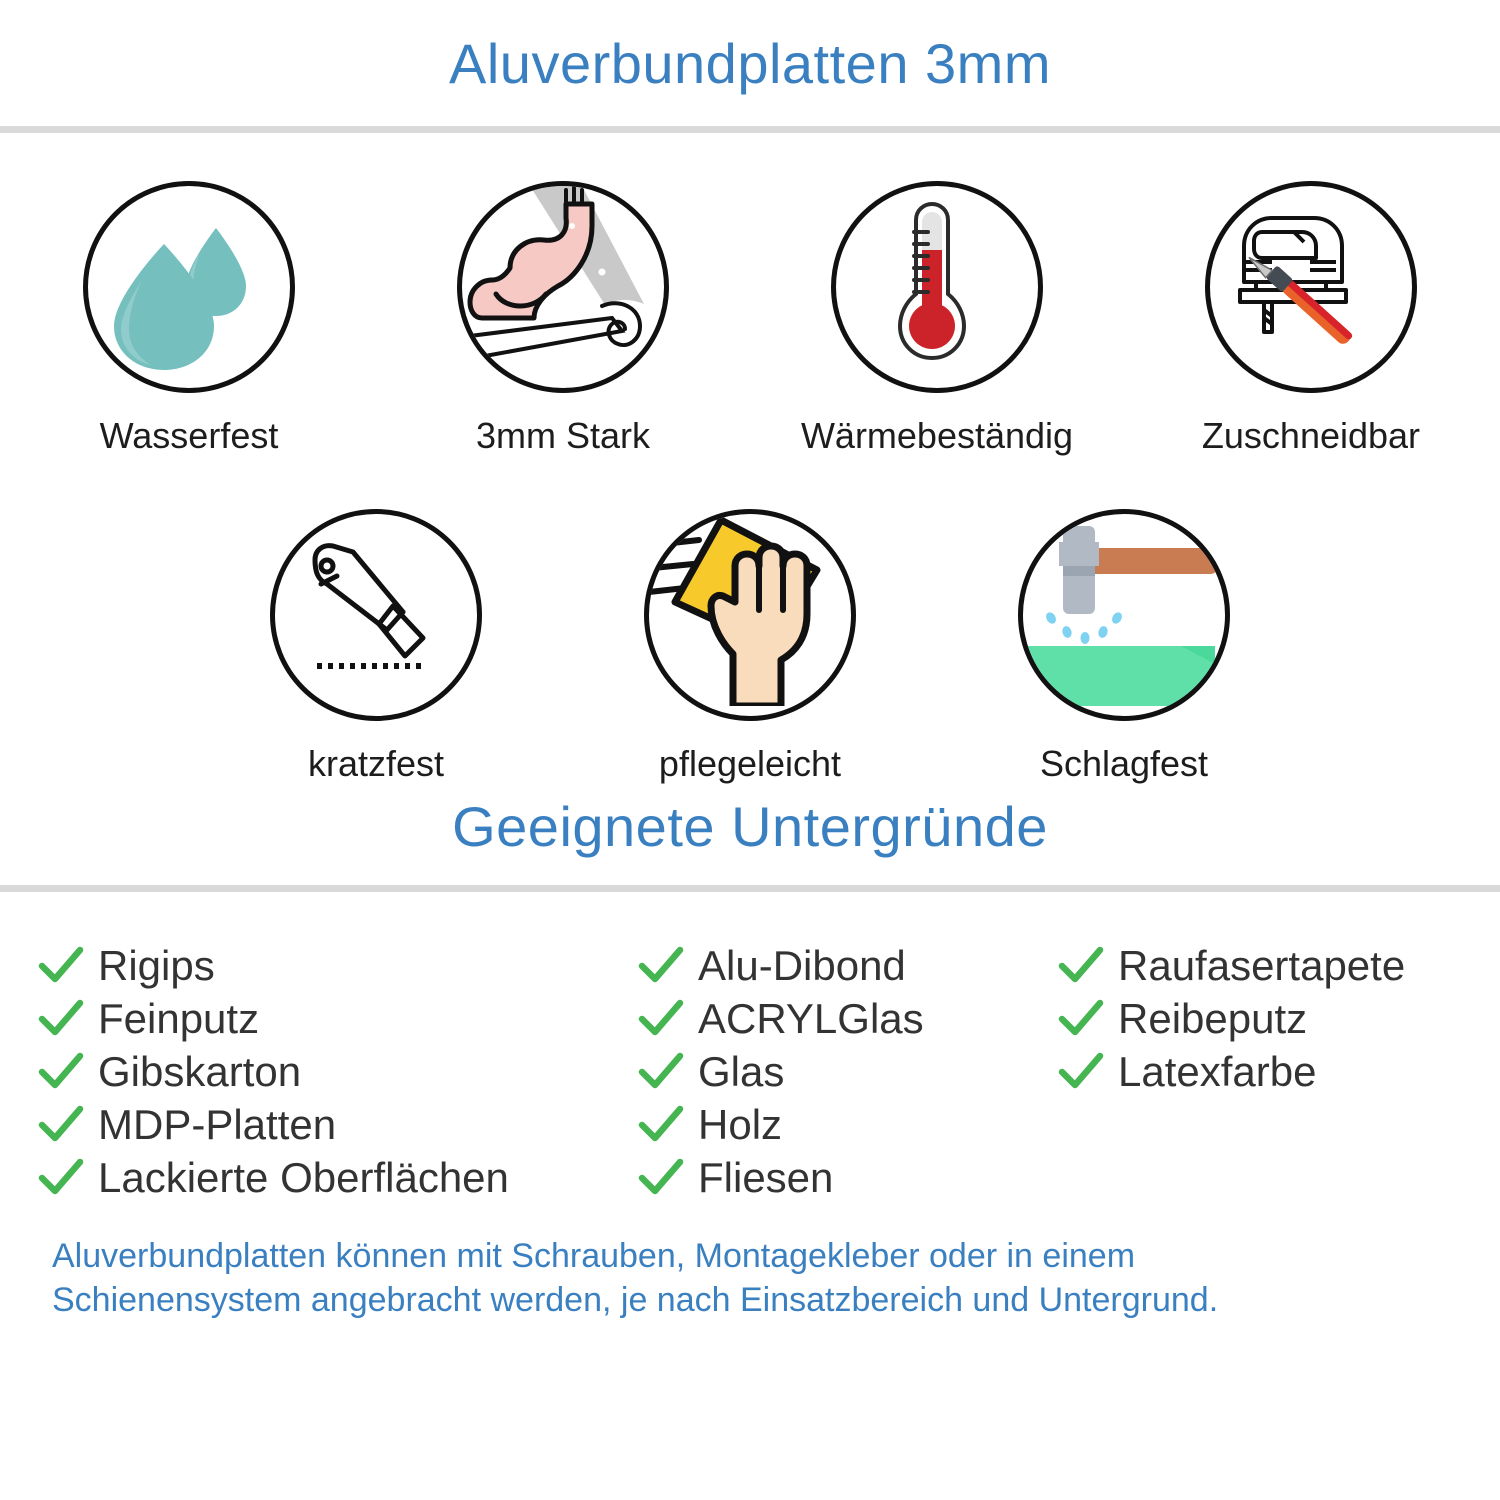 Image resolution: width=1500 pixels, height=1500 pixels. I want to click on feature-label: 3mm Stark, so click(563, 435).